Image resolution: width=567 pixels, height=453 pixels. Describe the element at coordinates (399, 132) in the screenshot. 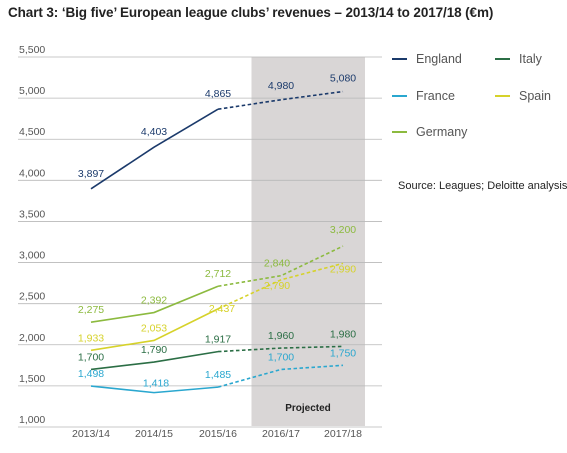

I see `legend-swatch-germany` at that location.